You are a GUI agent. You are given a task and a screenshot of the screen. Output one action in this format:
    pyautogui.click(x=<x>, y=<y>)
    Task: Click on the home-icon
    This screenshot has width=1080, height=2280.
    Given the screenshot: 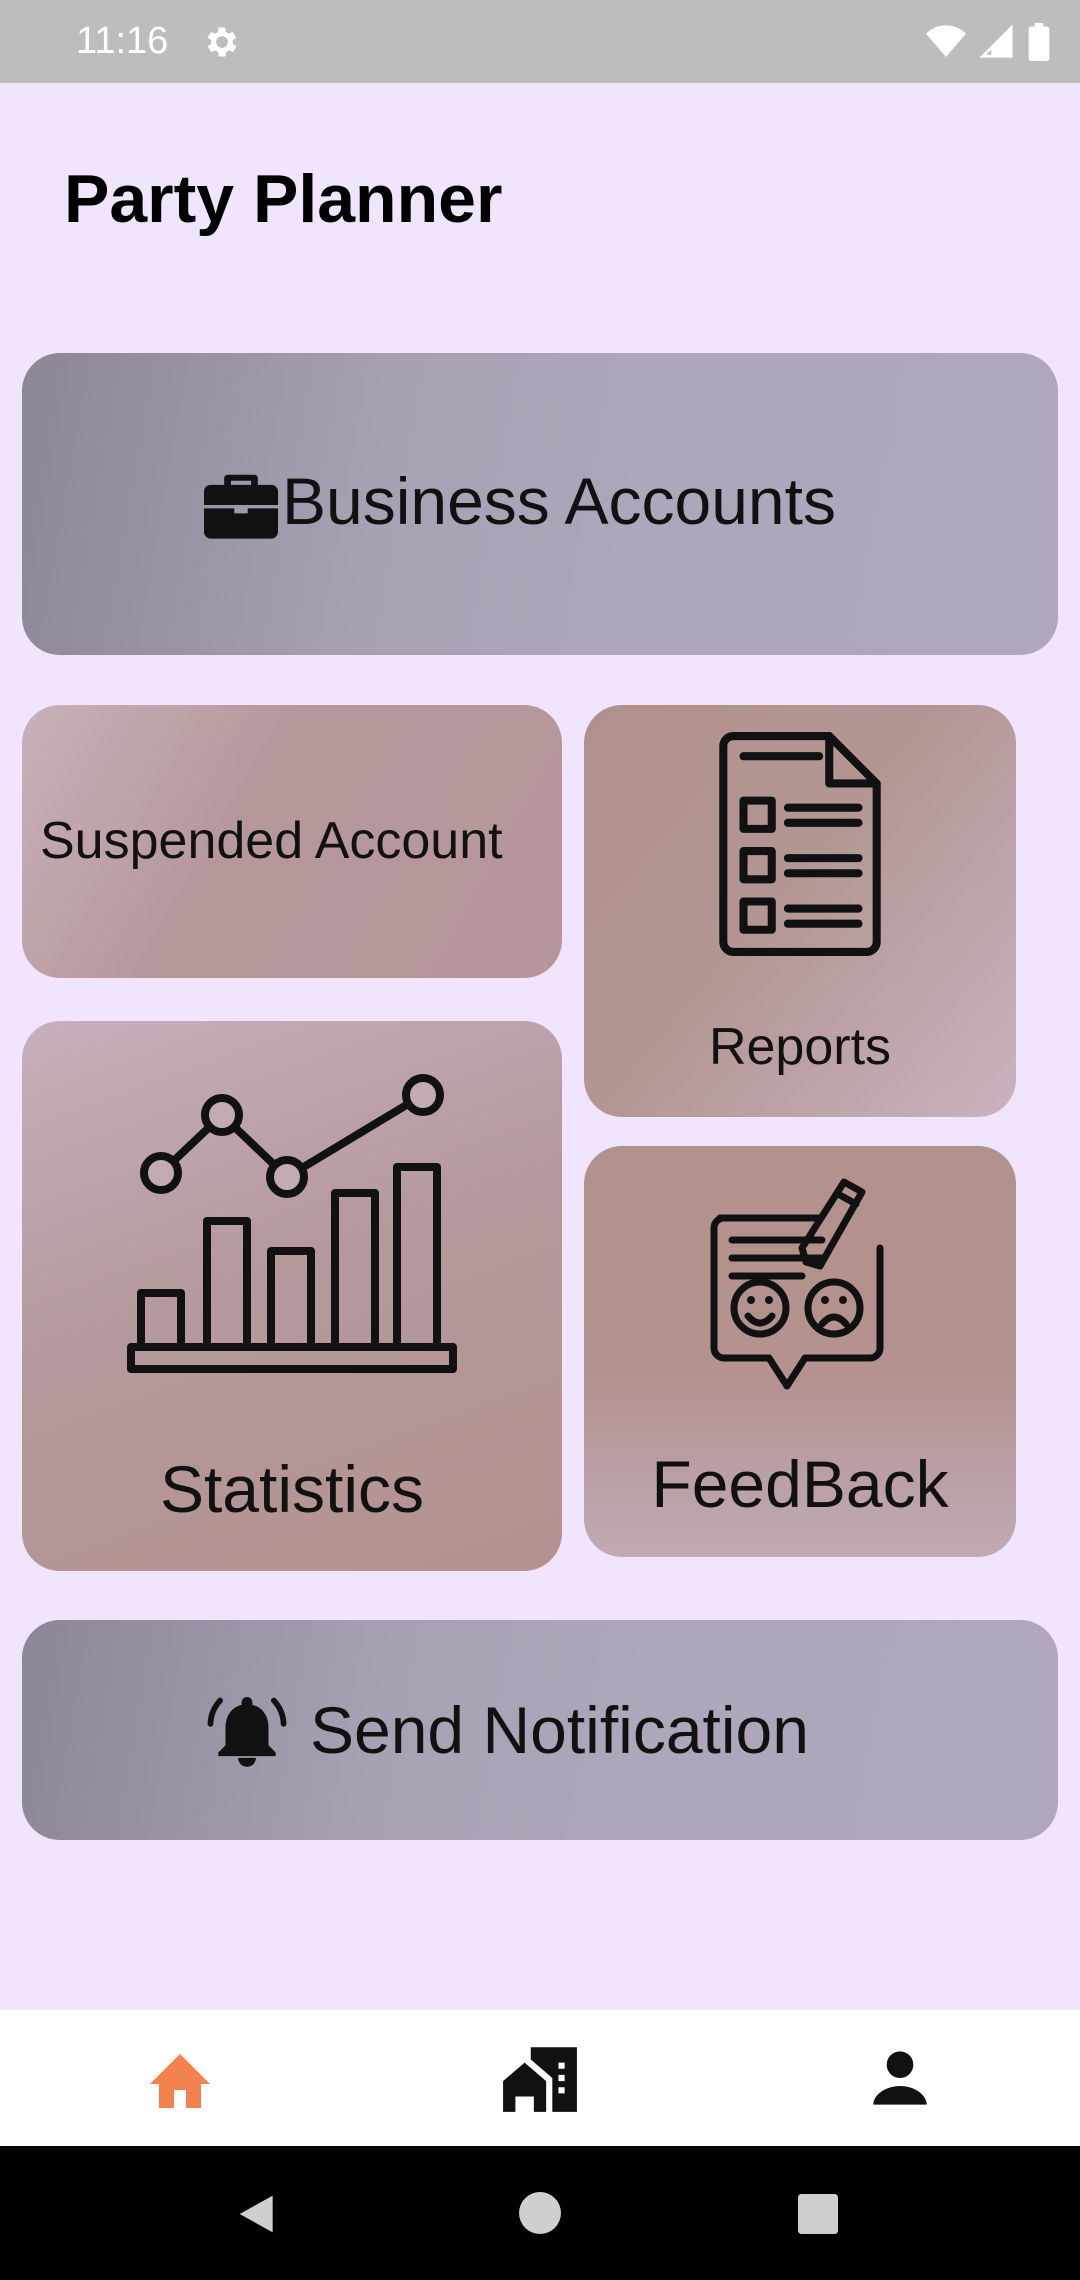 What is the action you would take?
    pyautogui.click(x=180, y=2081)
    